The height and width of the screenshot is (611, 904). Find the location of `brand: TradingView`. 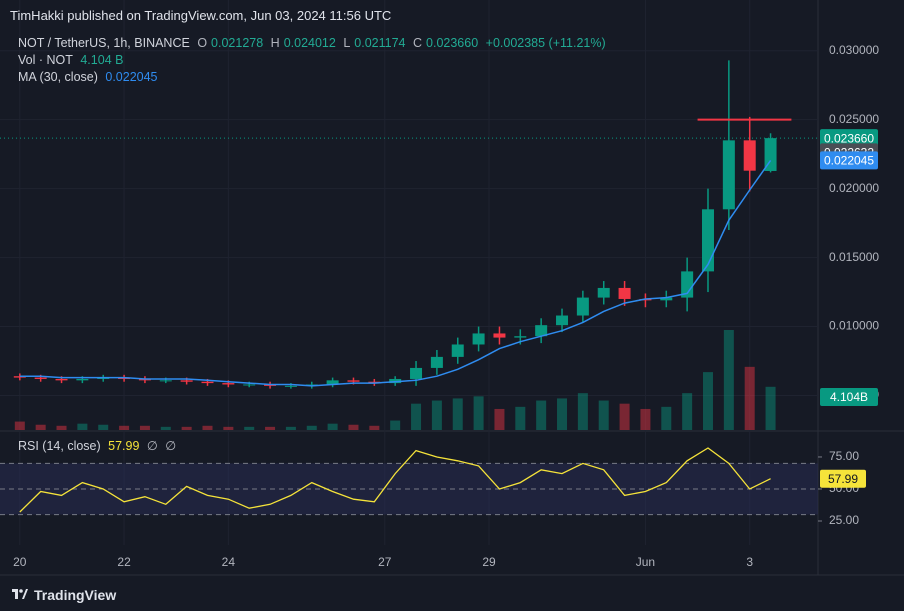

brand: TradingView is located at coordinates (75, 595).